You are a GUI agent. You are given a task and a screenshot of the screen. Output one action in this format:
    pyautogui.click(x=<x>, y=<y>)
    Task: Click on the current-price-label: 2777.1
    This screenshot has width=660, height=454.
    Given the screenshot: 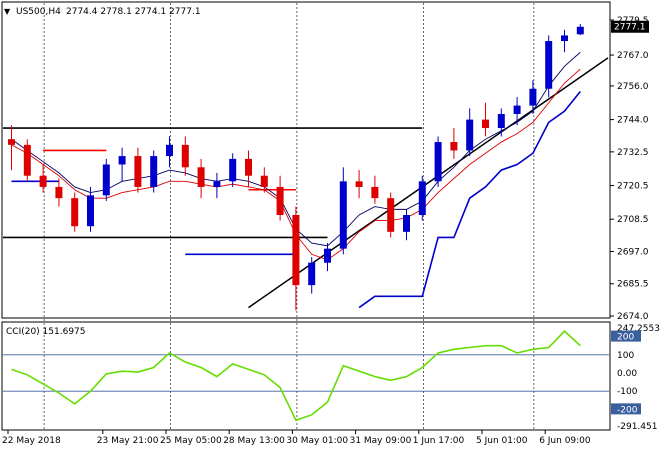 What is the action you would take?
    pyautogui.click(x=630, y=28)
    